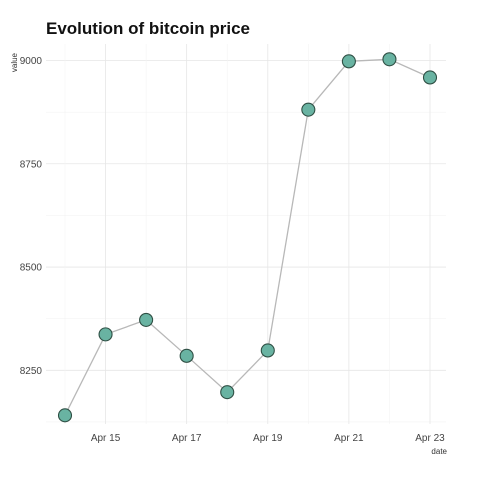 Image resolution: width=480 pixels, height=480 pixels. What do you see at coordinates (349, 438) in the screenshot?
I see `x-tick-label: Apr 21` at bounding box center [349, 438].